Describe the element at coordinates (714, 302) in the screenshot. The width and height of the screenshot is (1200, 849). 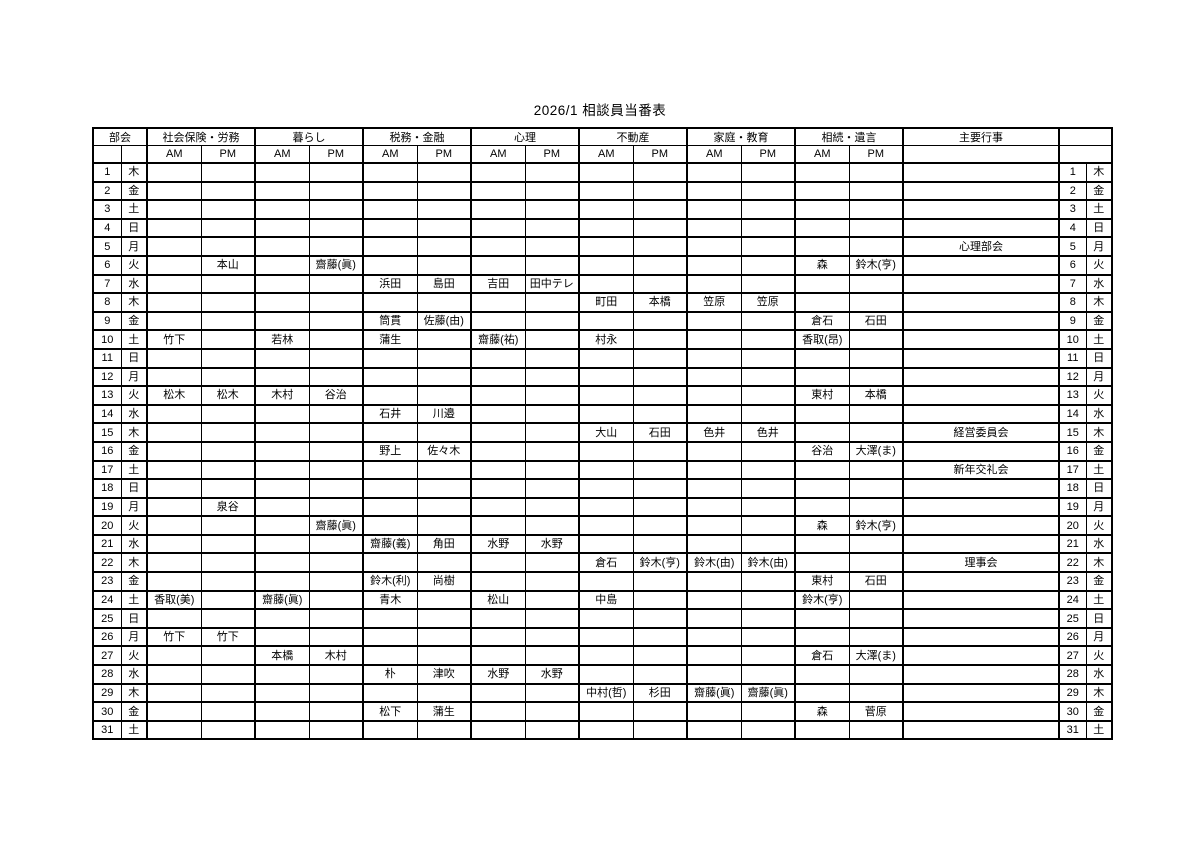
I see `duty-cell: 笠原` at that location.